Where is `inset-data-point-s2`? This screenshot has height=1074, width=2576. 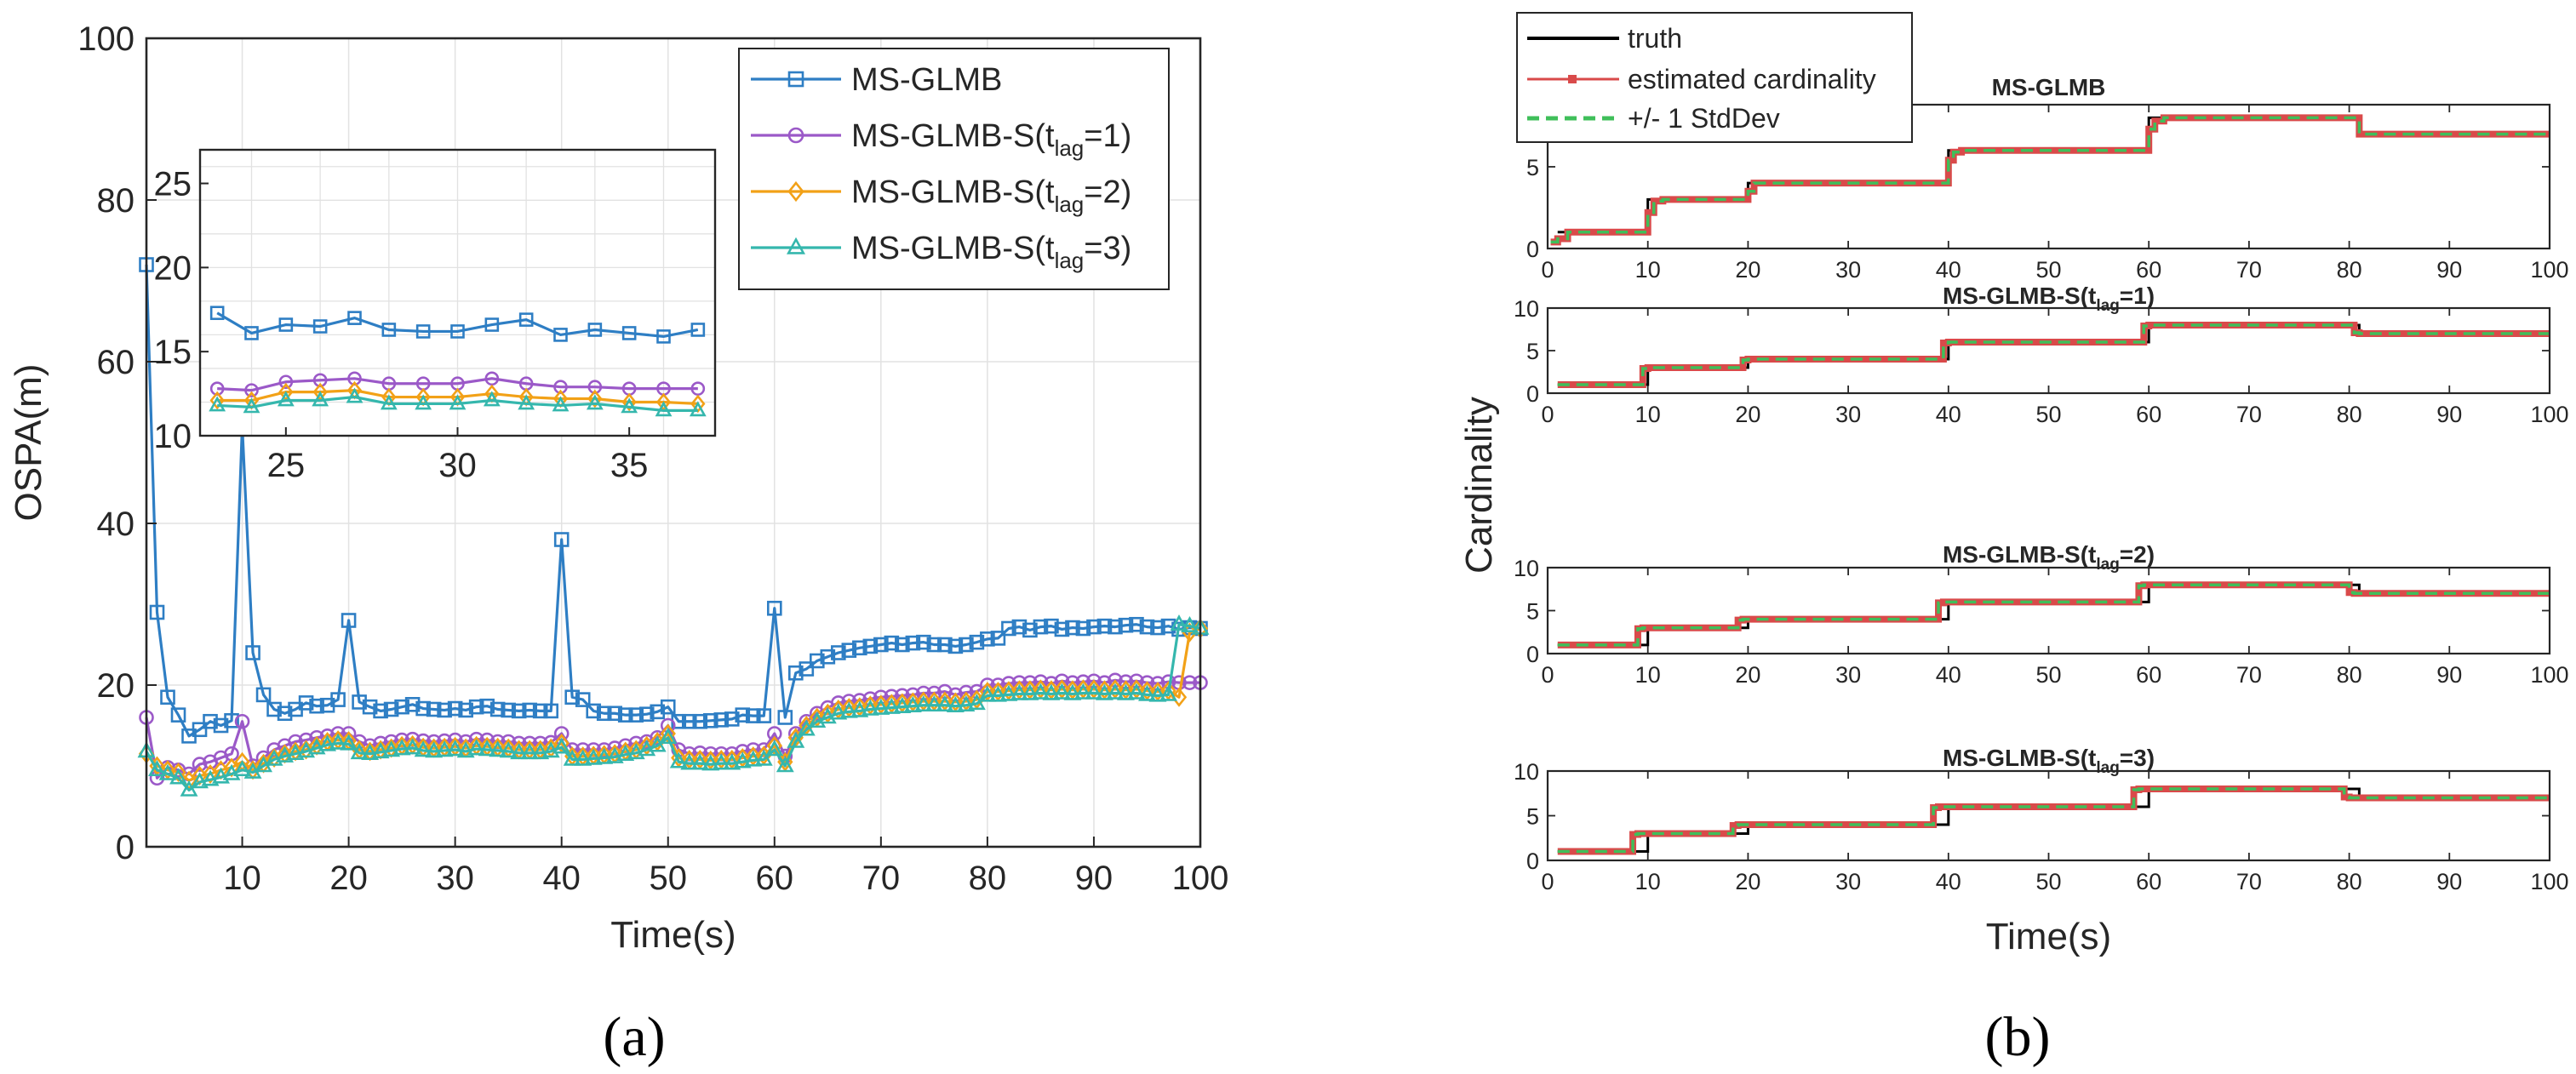 inset-data-point-s2 is located at coordinates (595, 398).